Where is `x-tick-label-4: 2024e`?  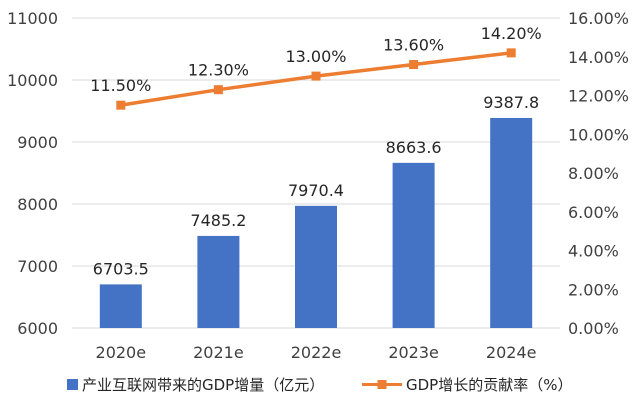 x-tick-label-4: 2024e is located at coordinates (511, 352).